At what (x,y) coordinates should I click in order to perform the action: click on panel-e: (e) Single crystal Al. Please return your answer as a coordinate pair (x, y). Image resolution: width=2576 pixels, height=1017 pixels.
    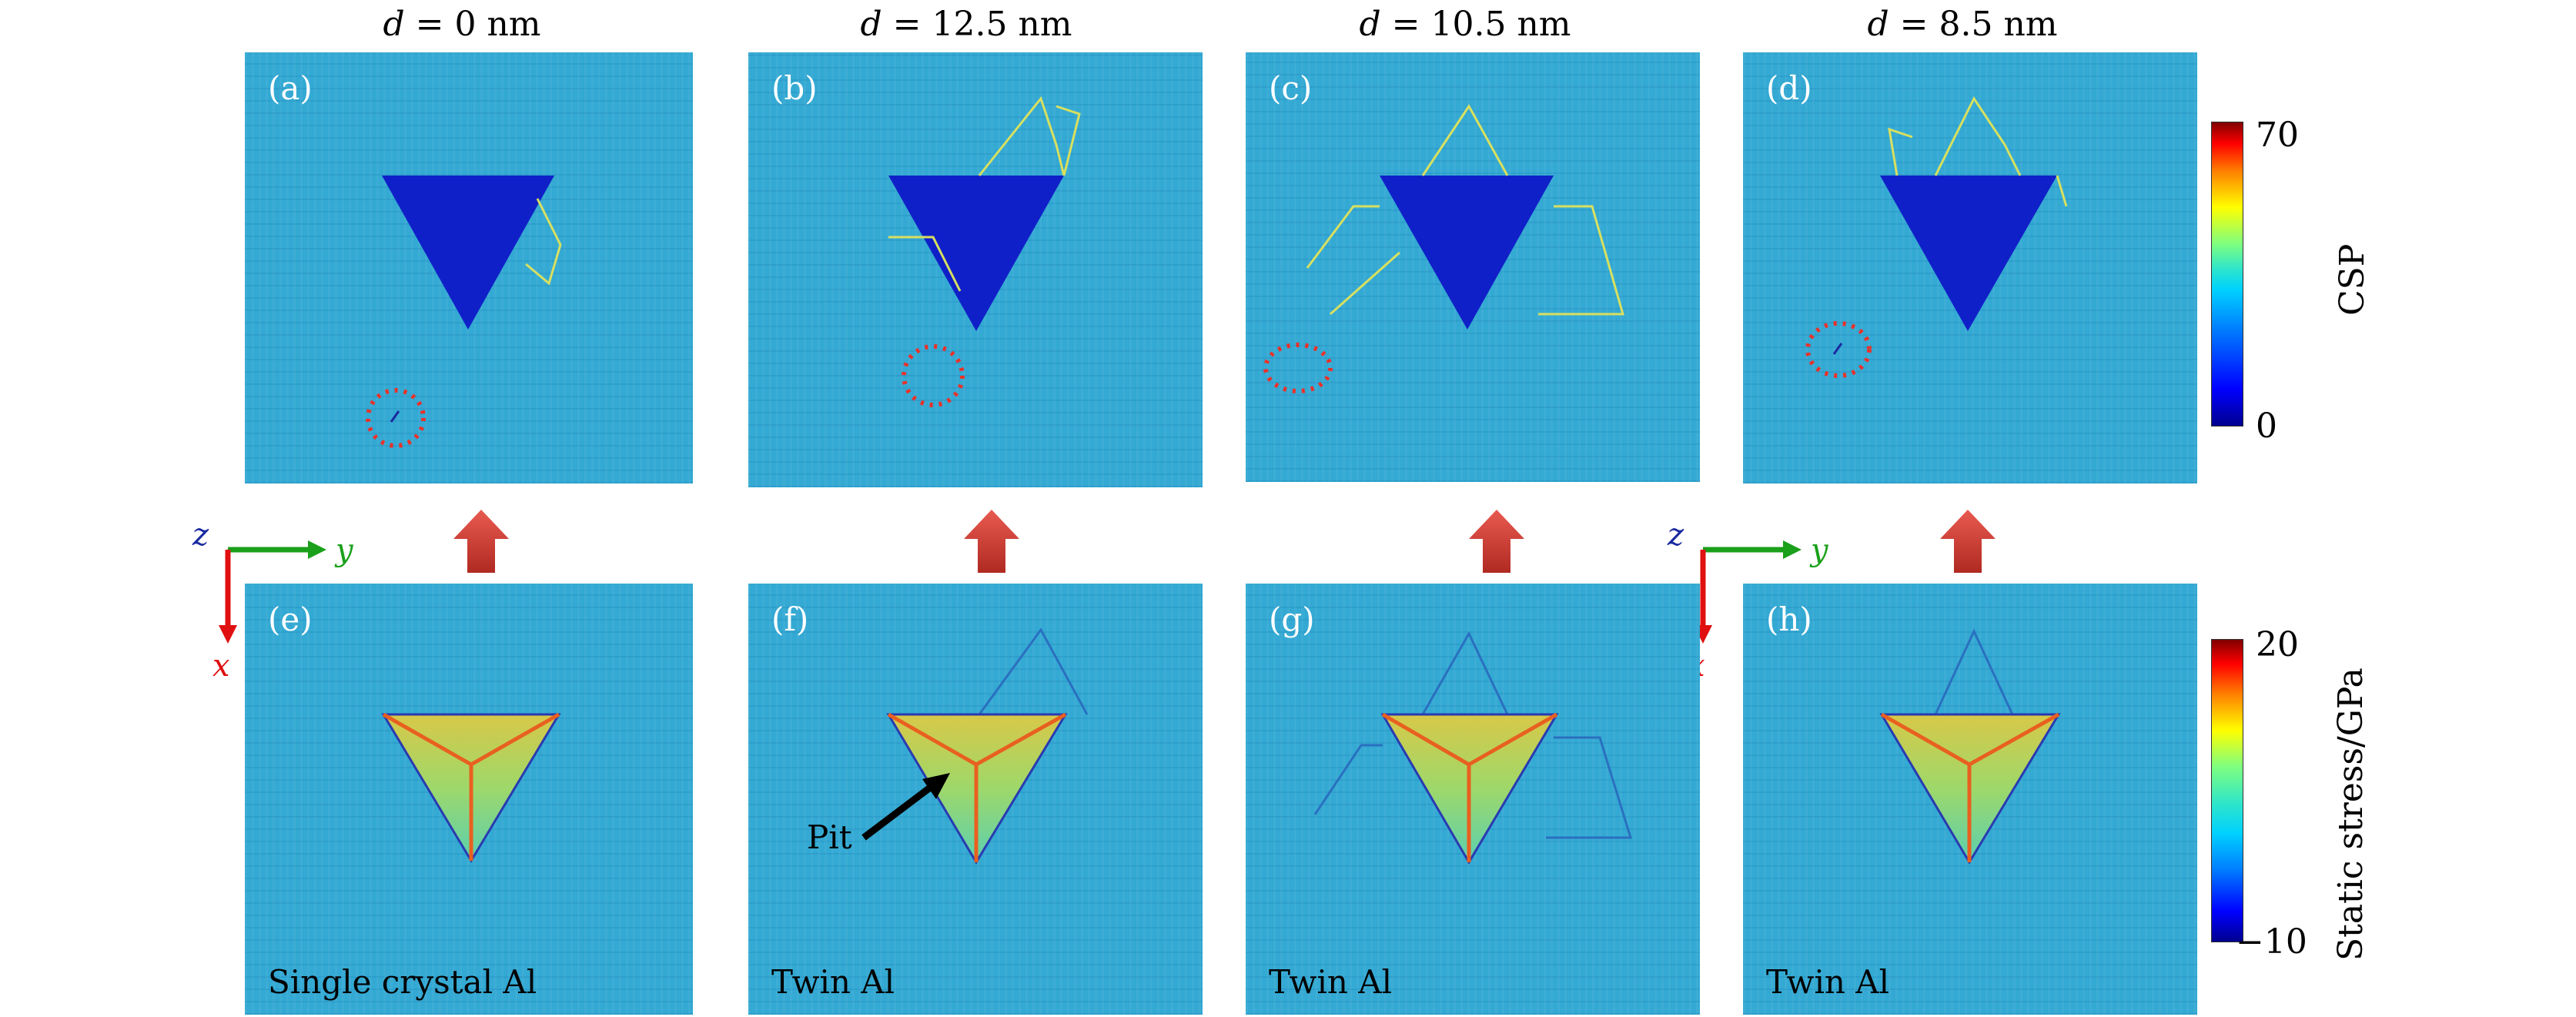
    Looking at the image, I should click on (469, 800).